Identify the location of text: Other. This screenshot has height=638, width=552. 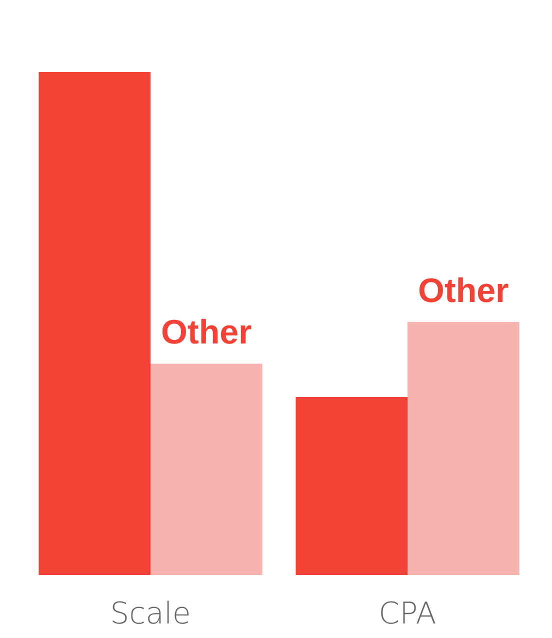
(463, 291).